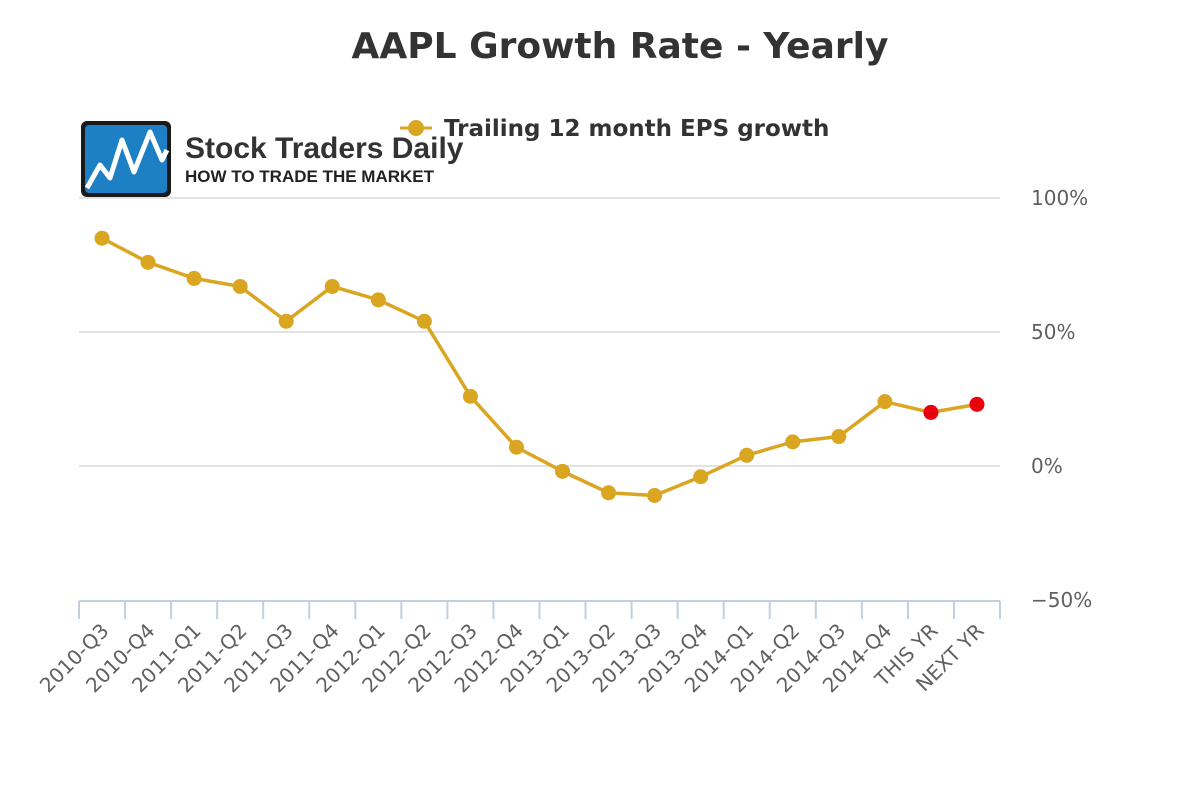 The image size is (1200, 800). I want to click on logo-panel, so click(126, 159).